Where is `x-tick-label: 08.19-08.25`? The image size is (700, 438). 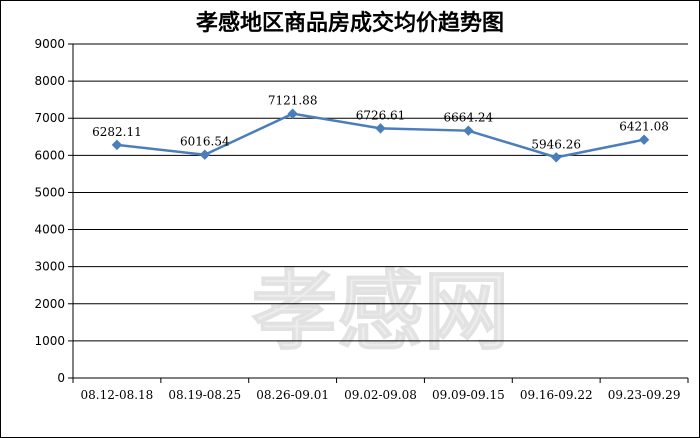
x-tick-label: 08.19-08.25 is located at coordinates (204, 395).